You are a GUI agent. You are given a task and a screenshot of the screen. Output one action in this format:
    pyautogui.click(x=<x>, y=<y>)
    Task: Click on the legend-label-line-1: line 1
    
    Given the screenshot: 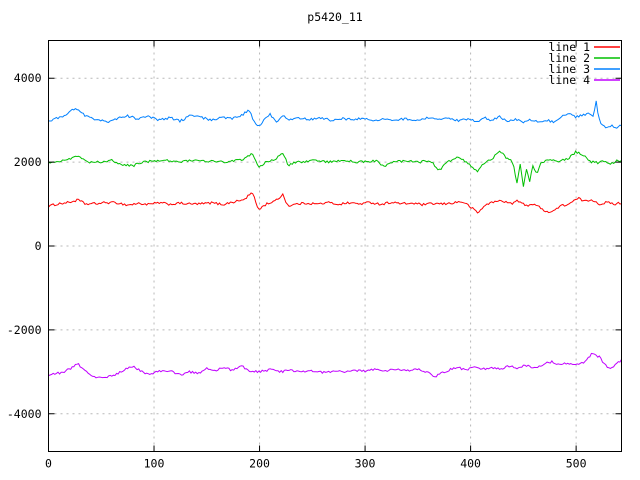 What is the action you would take?
    pyautogui.click(x=569, y=47)
    